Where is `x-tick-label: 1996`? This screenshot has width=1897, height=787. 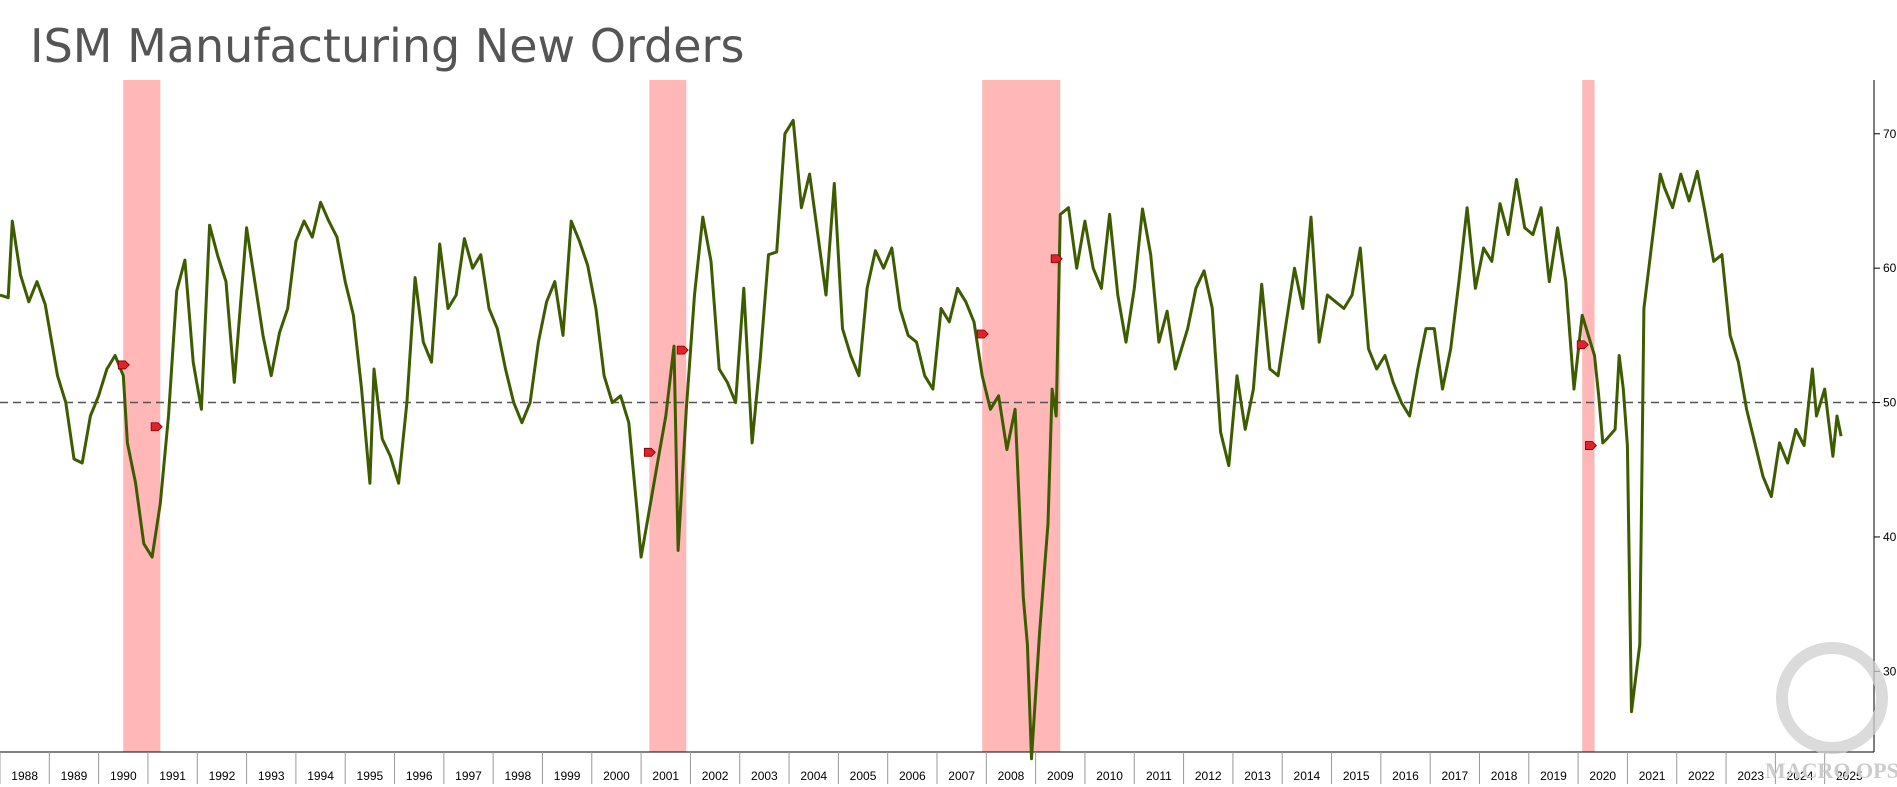
x-tick-label: 1996 is located at coordinates (419, 776).